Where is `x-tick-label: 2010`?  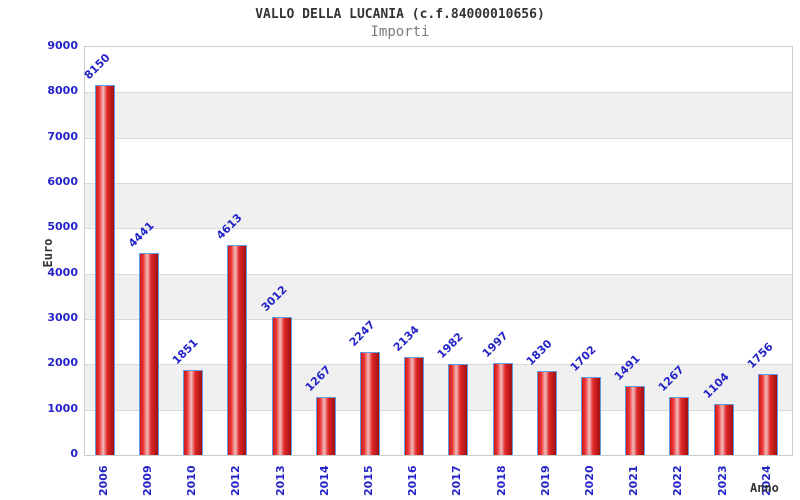
x-tick-label: 2010 is located at coordinates (192, 480).